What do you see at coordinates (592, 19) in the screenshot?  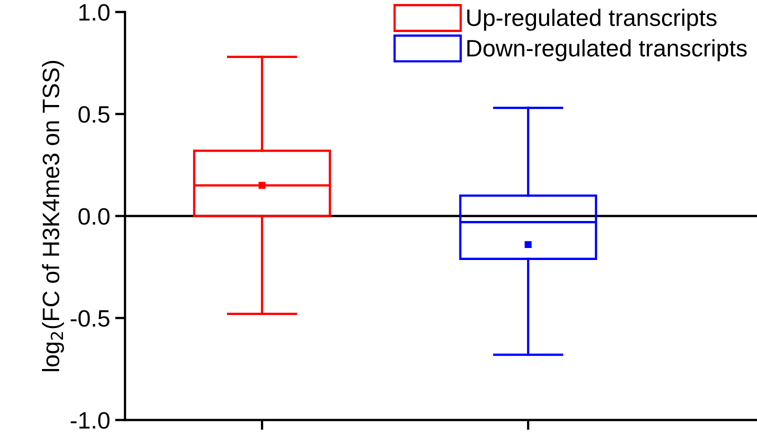 I see `legend-label: Up-regulated transcripts` at bounding box center [592, 19].